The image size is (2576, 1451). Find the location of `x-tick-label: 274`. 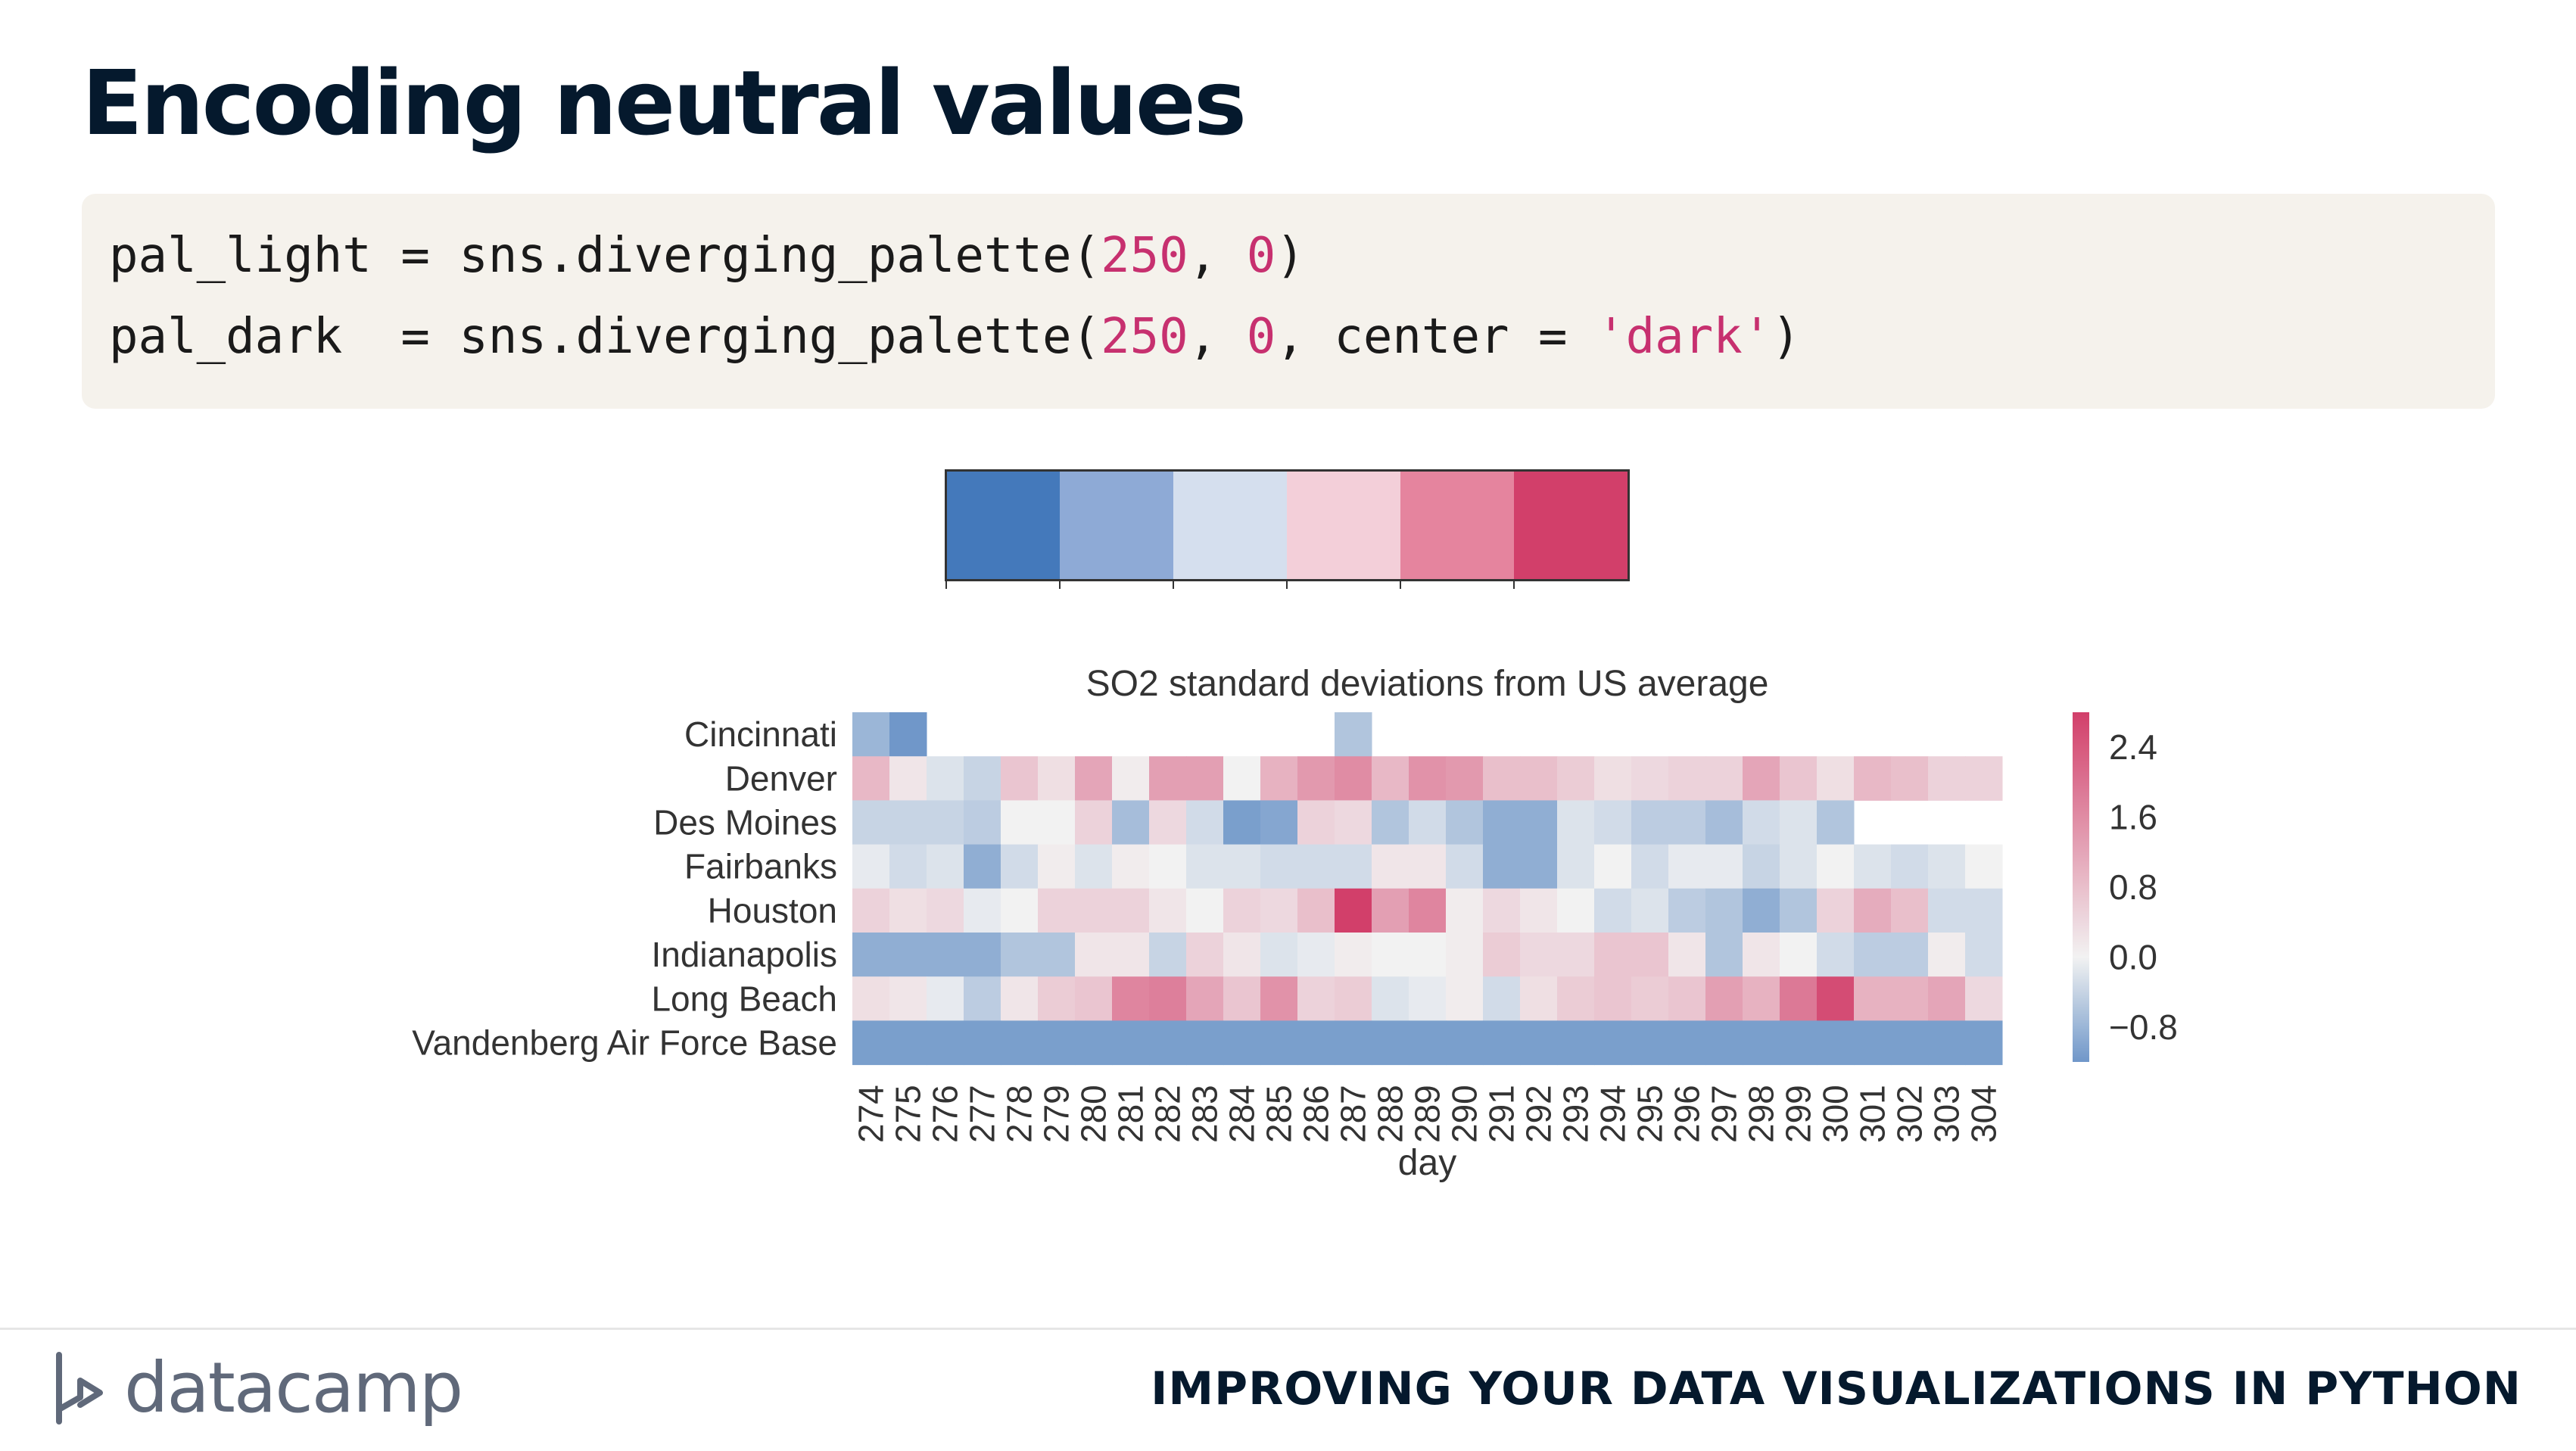

x-tick-label: 274 is located at coordinates (871, 1114).